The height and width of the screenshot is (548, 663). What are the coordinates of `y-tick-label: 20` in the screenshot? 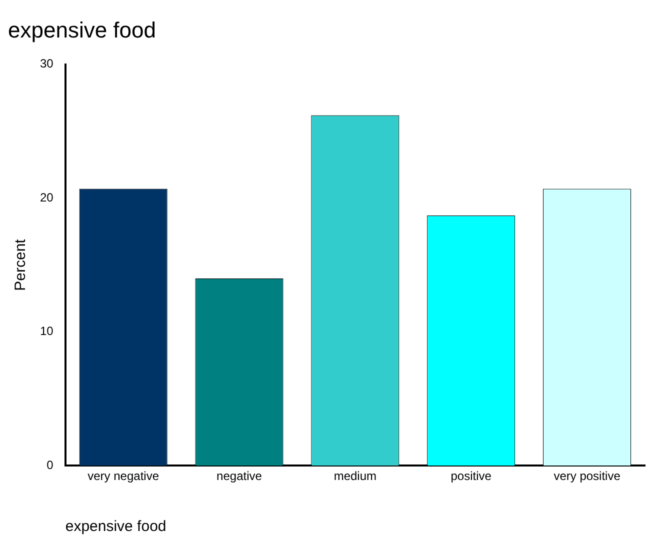 It's located at (47, 197).